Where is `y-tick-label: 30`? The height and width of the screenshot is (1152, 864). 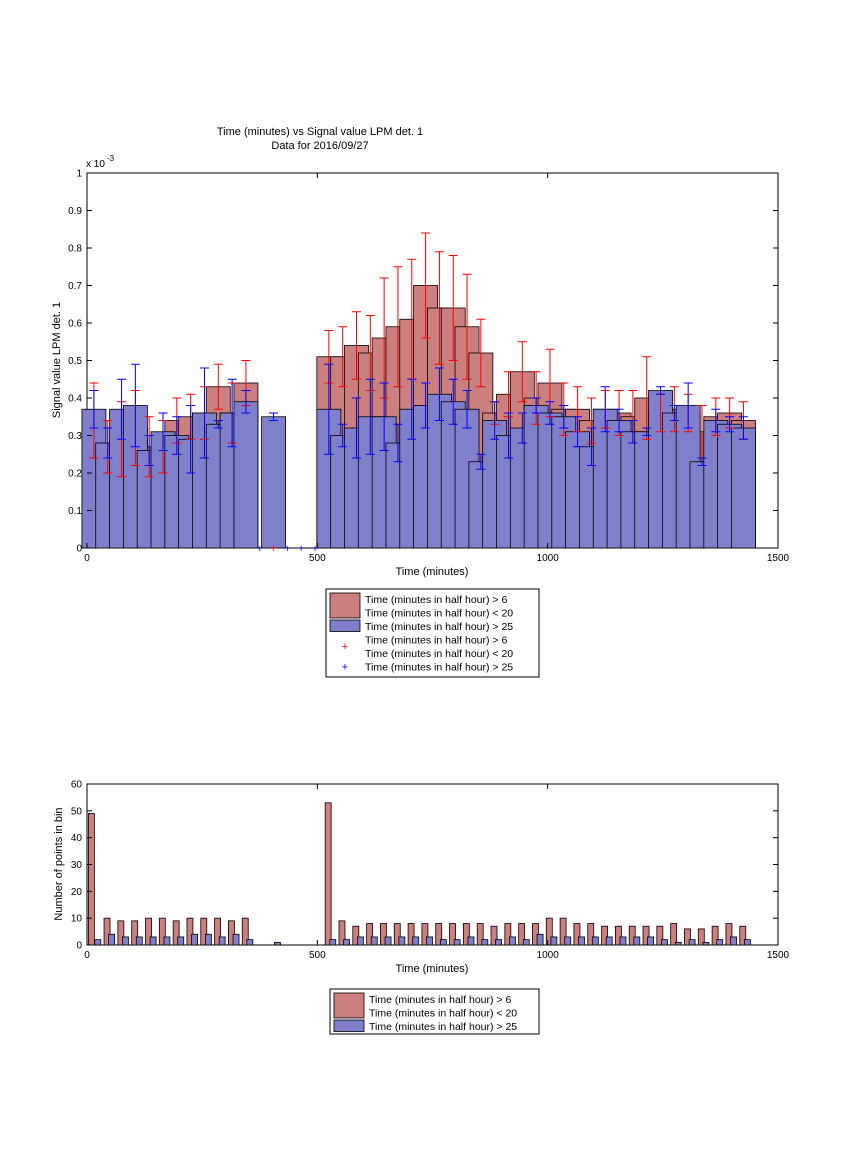 y-tick-label: 30 is located at coordinates (77, 865).